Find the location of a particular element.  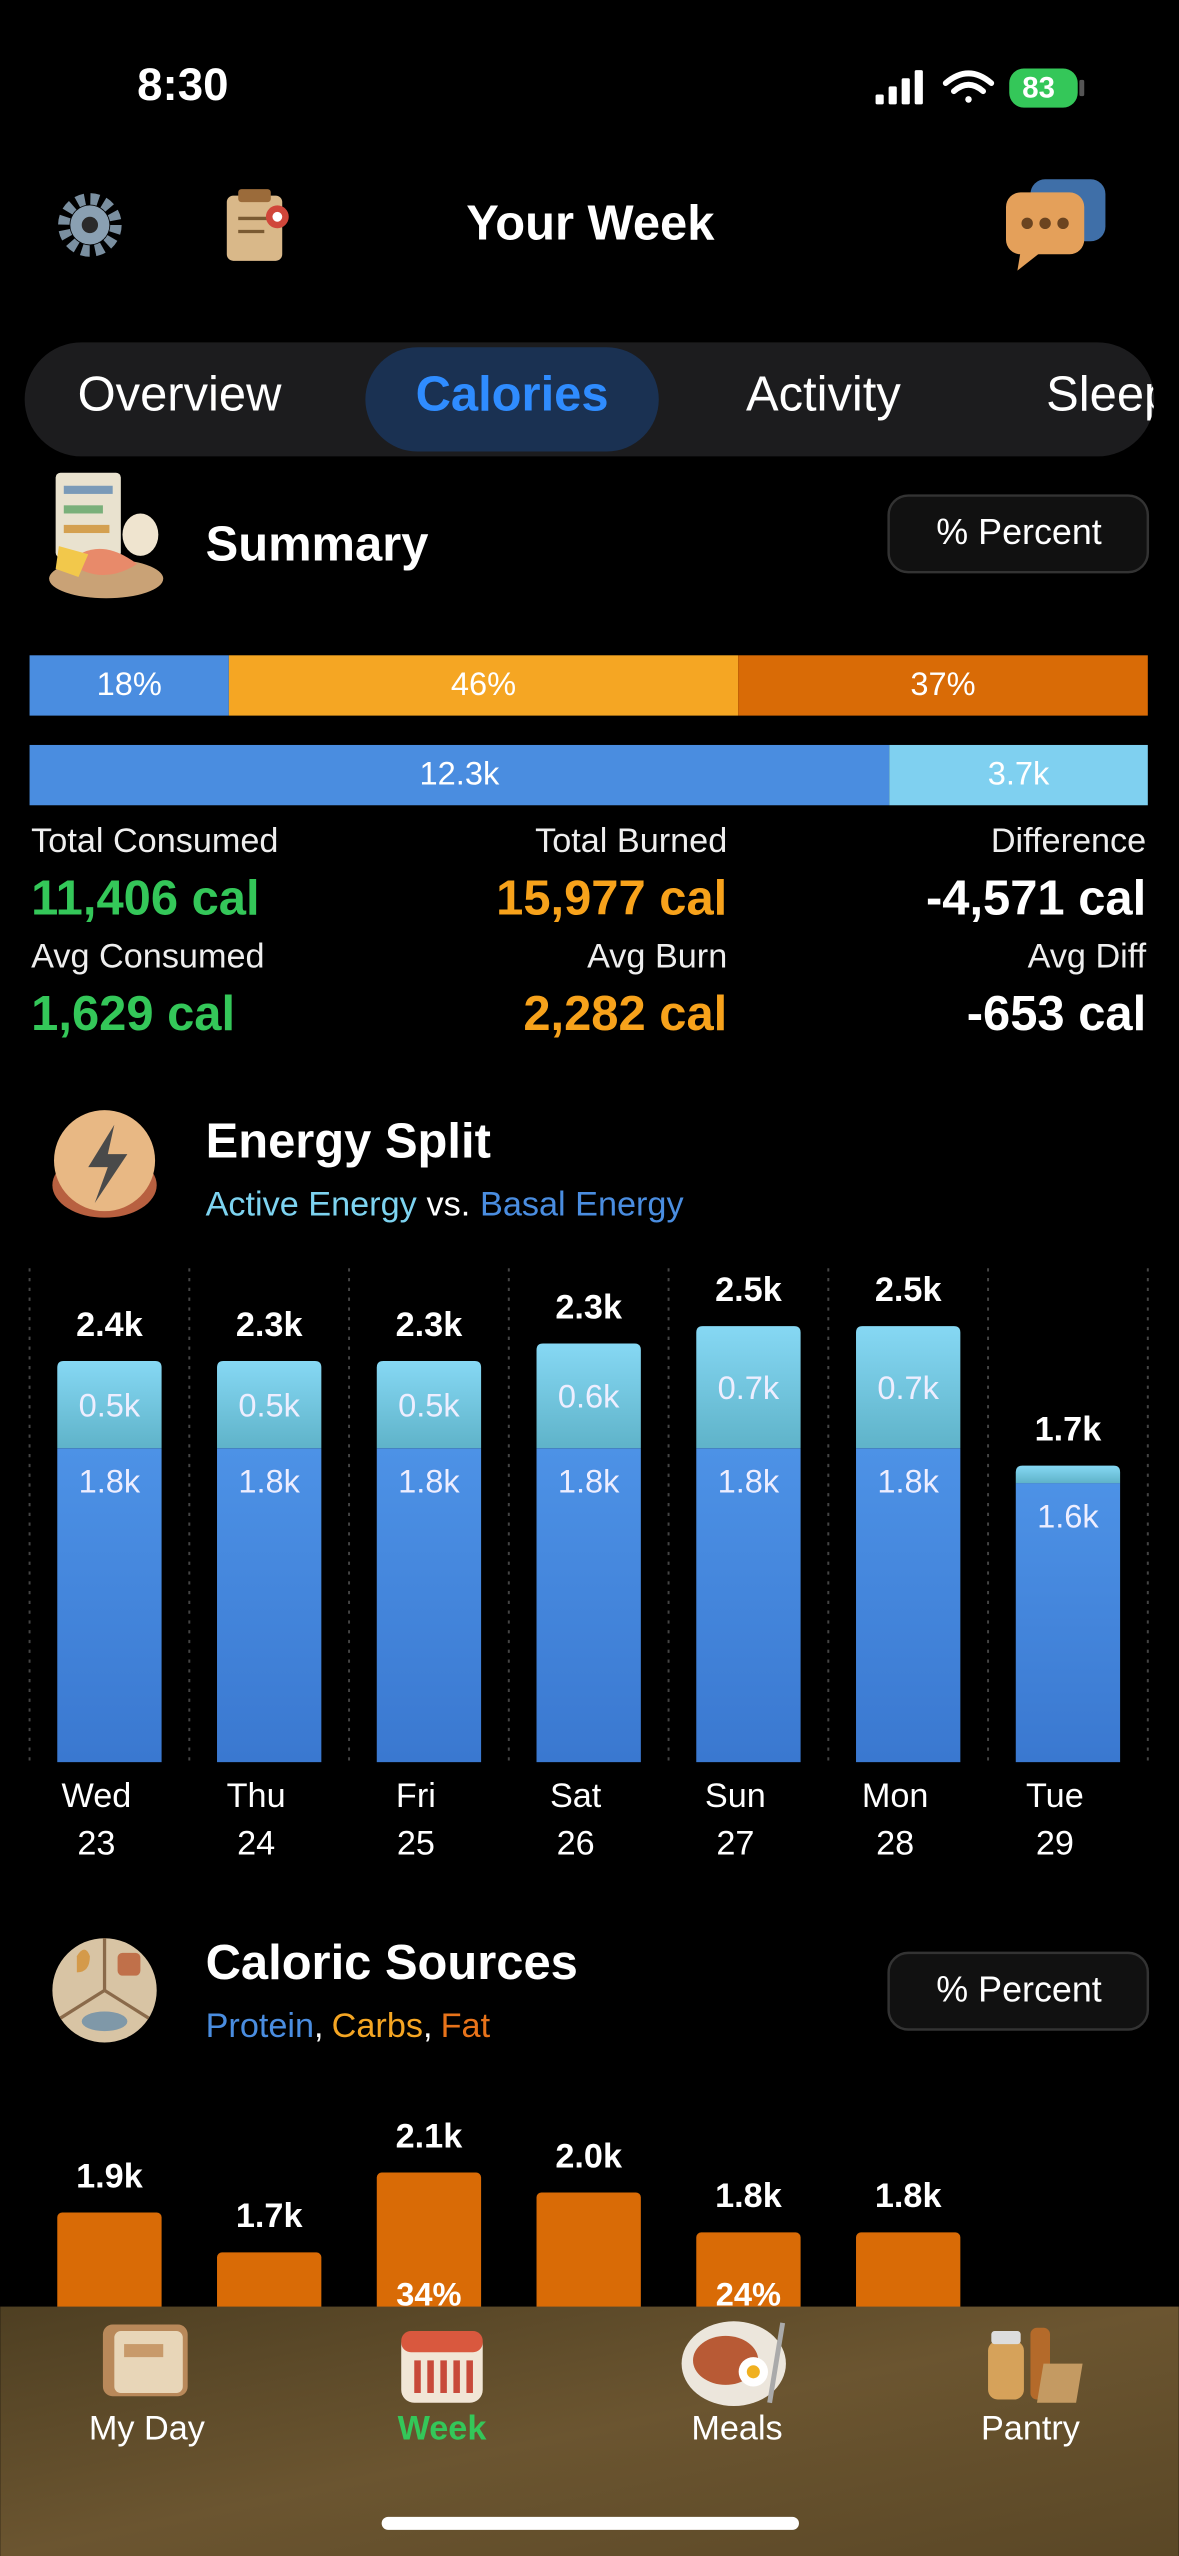

chat-button is located at coordinates (1055, 225).